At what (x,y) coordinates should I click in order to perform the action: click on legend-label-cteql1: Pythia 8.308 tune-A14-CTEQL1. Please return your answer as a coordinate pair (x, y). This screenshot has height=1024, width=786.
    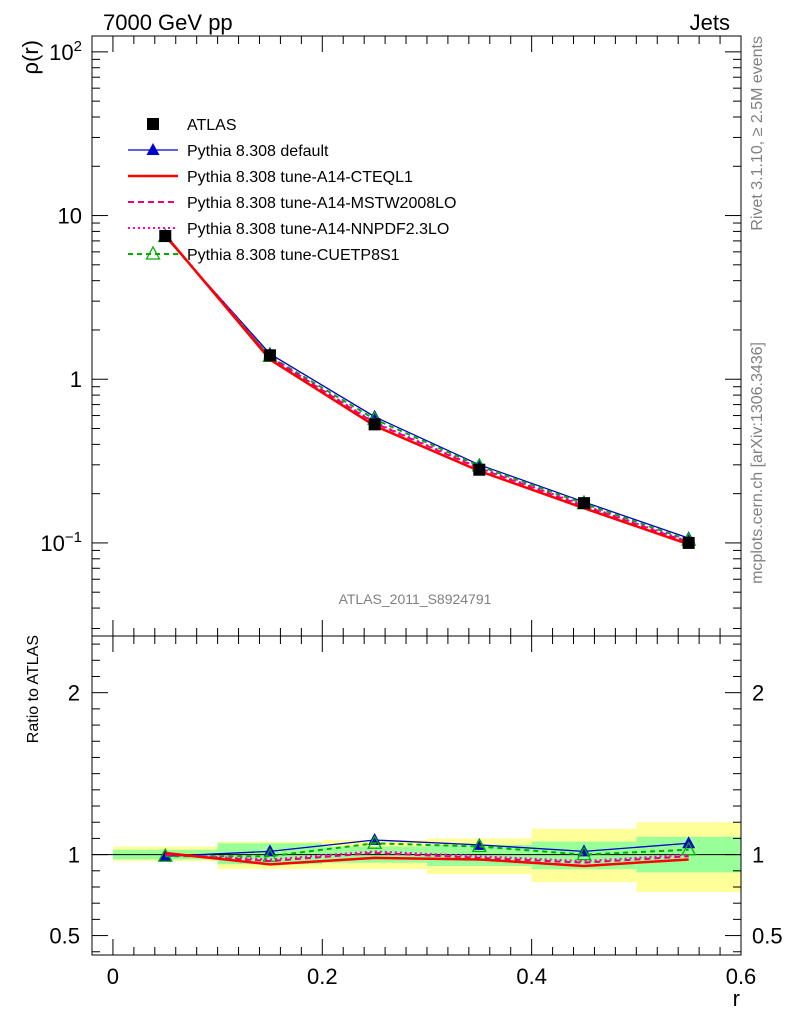
    Looking at the image, I should click on (300, 177).